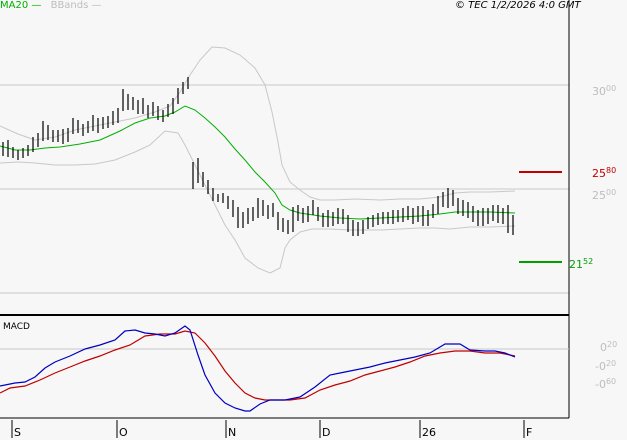 The height and width of the screenshot is (440, 627). Describe the element at coordinates (69, 5) in the screenshot. I see `legend-bbands: BBands` at that location.